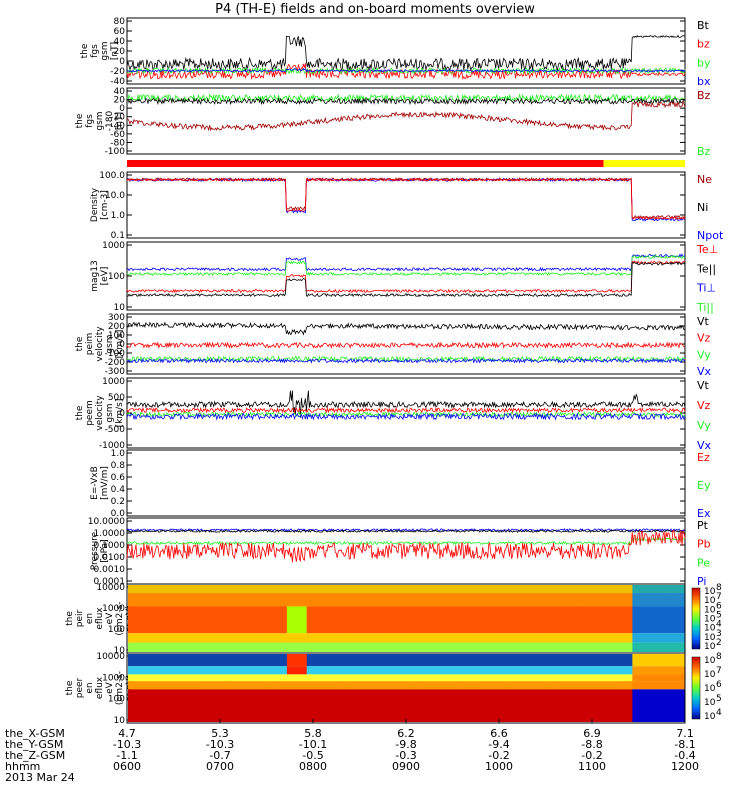  Describe the element at coordinates (406, 199) in the screenshot. I see `series-Ni` at that location.